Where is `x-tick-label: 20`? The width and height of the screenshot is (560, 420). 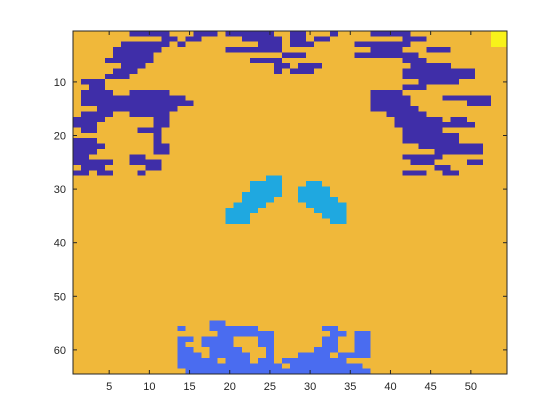 x-tick-label: 20 is located at coordinates (230, 387).